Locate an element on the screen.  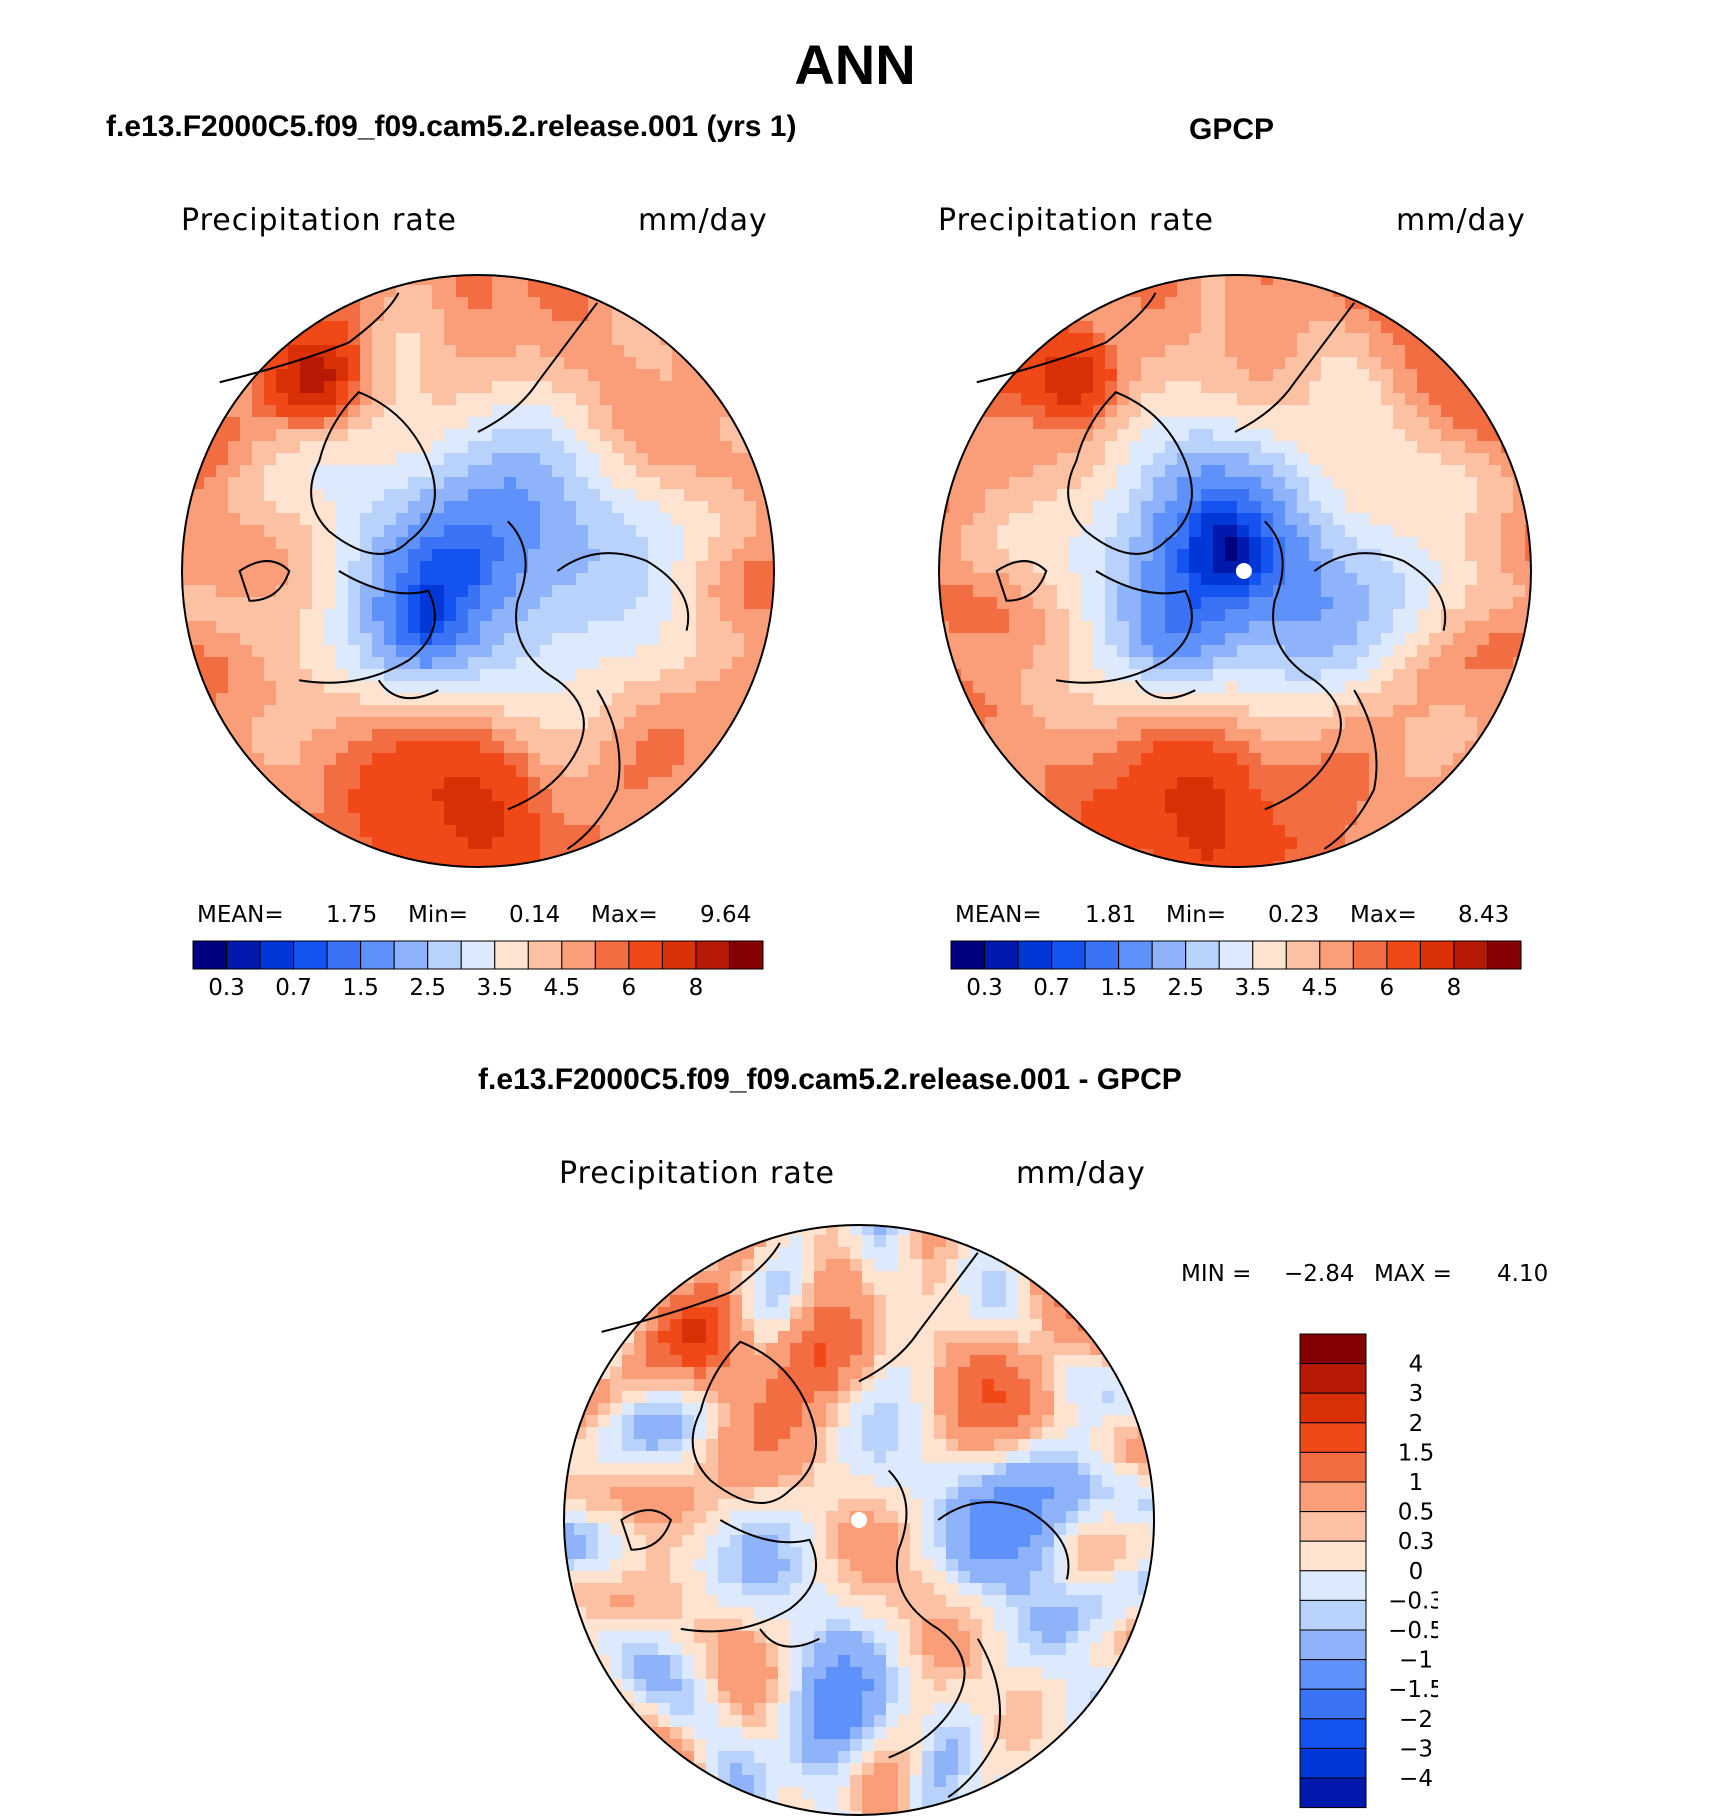
colorbar-tick-label: 2 is located at coordinates (1416, 1424).